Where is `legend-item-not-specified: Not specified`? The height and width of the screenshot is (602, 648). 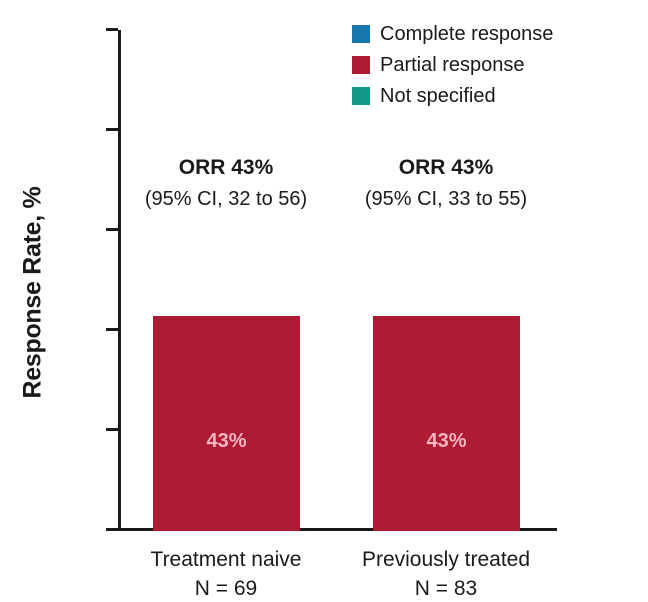
legend-item-not-specified: Not specified is located at coordinates (452, 96).